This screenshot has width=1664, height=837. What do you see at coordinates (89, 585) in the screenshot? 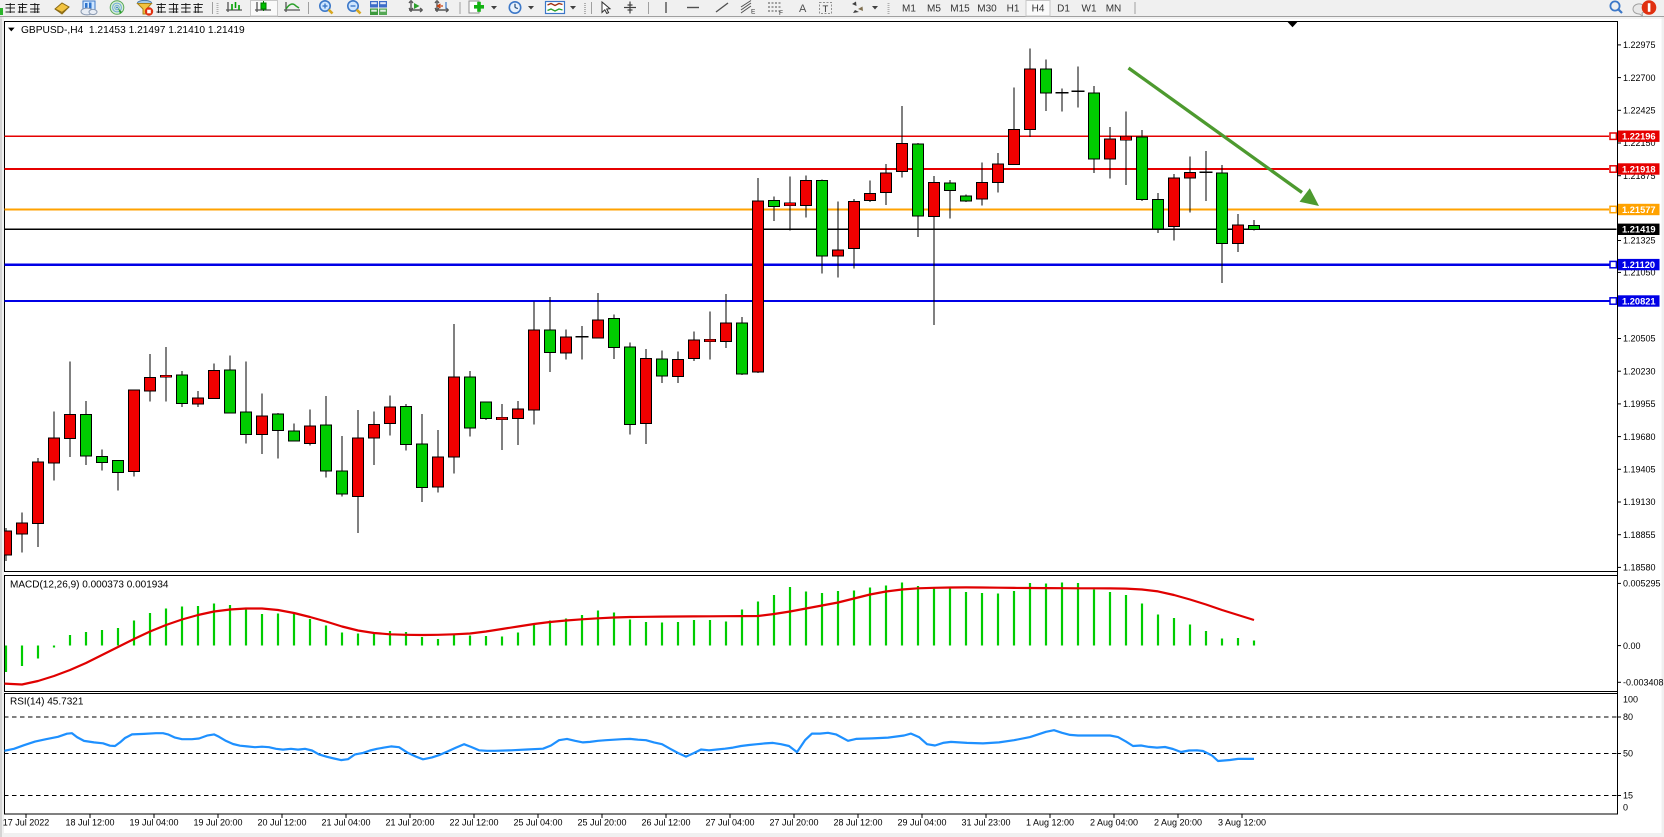
I see `svg-text:MACD(12,26,9) 0.000373 0.00193: MACD(12,26,9) 0.000373 0.001934` at bounding box center [89, 585].